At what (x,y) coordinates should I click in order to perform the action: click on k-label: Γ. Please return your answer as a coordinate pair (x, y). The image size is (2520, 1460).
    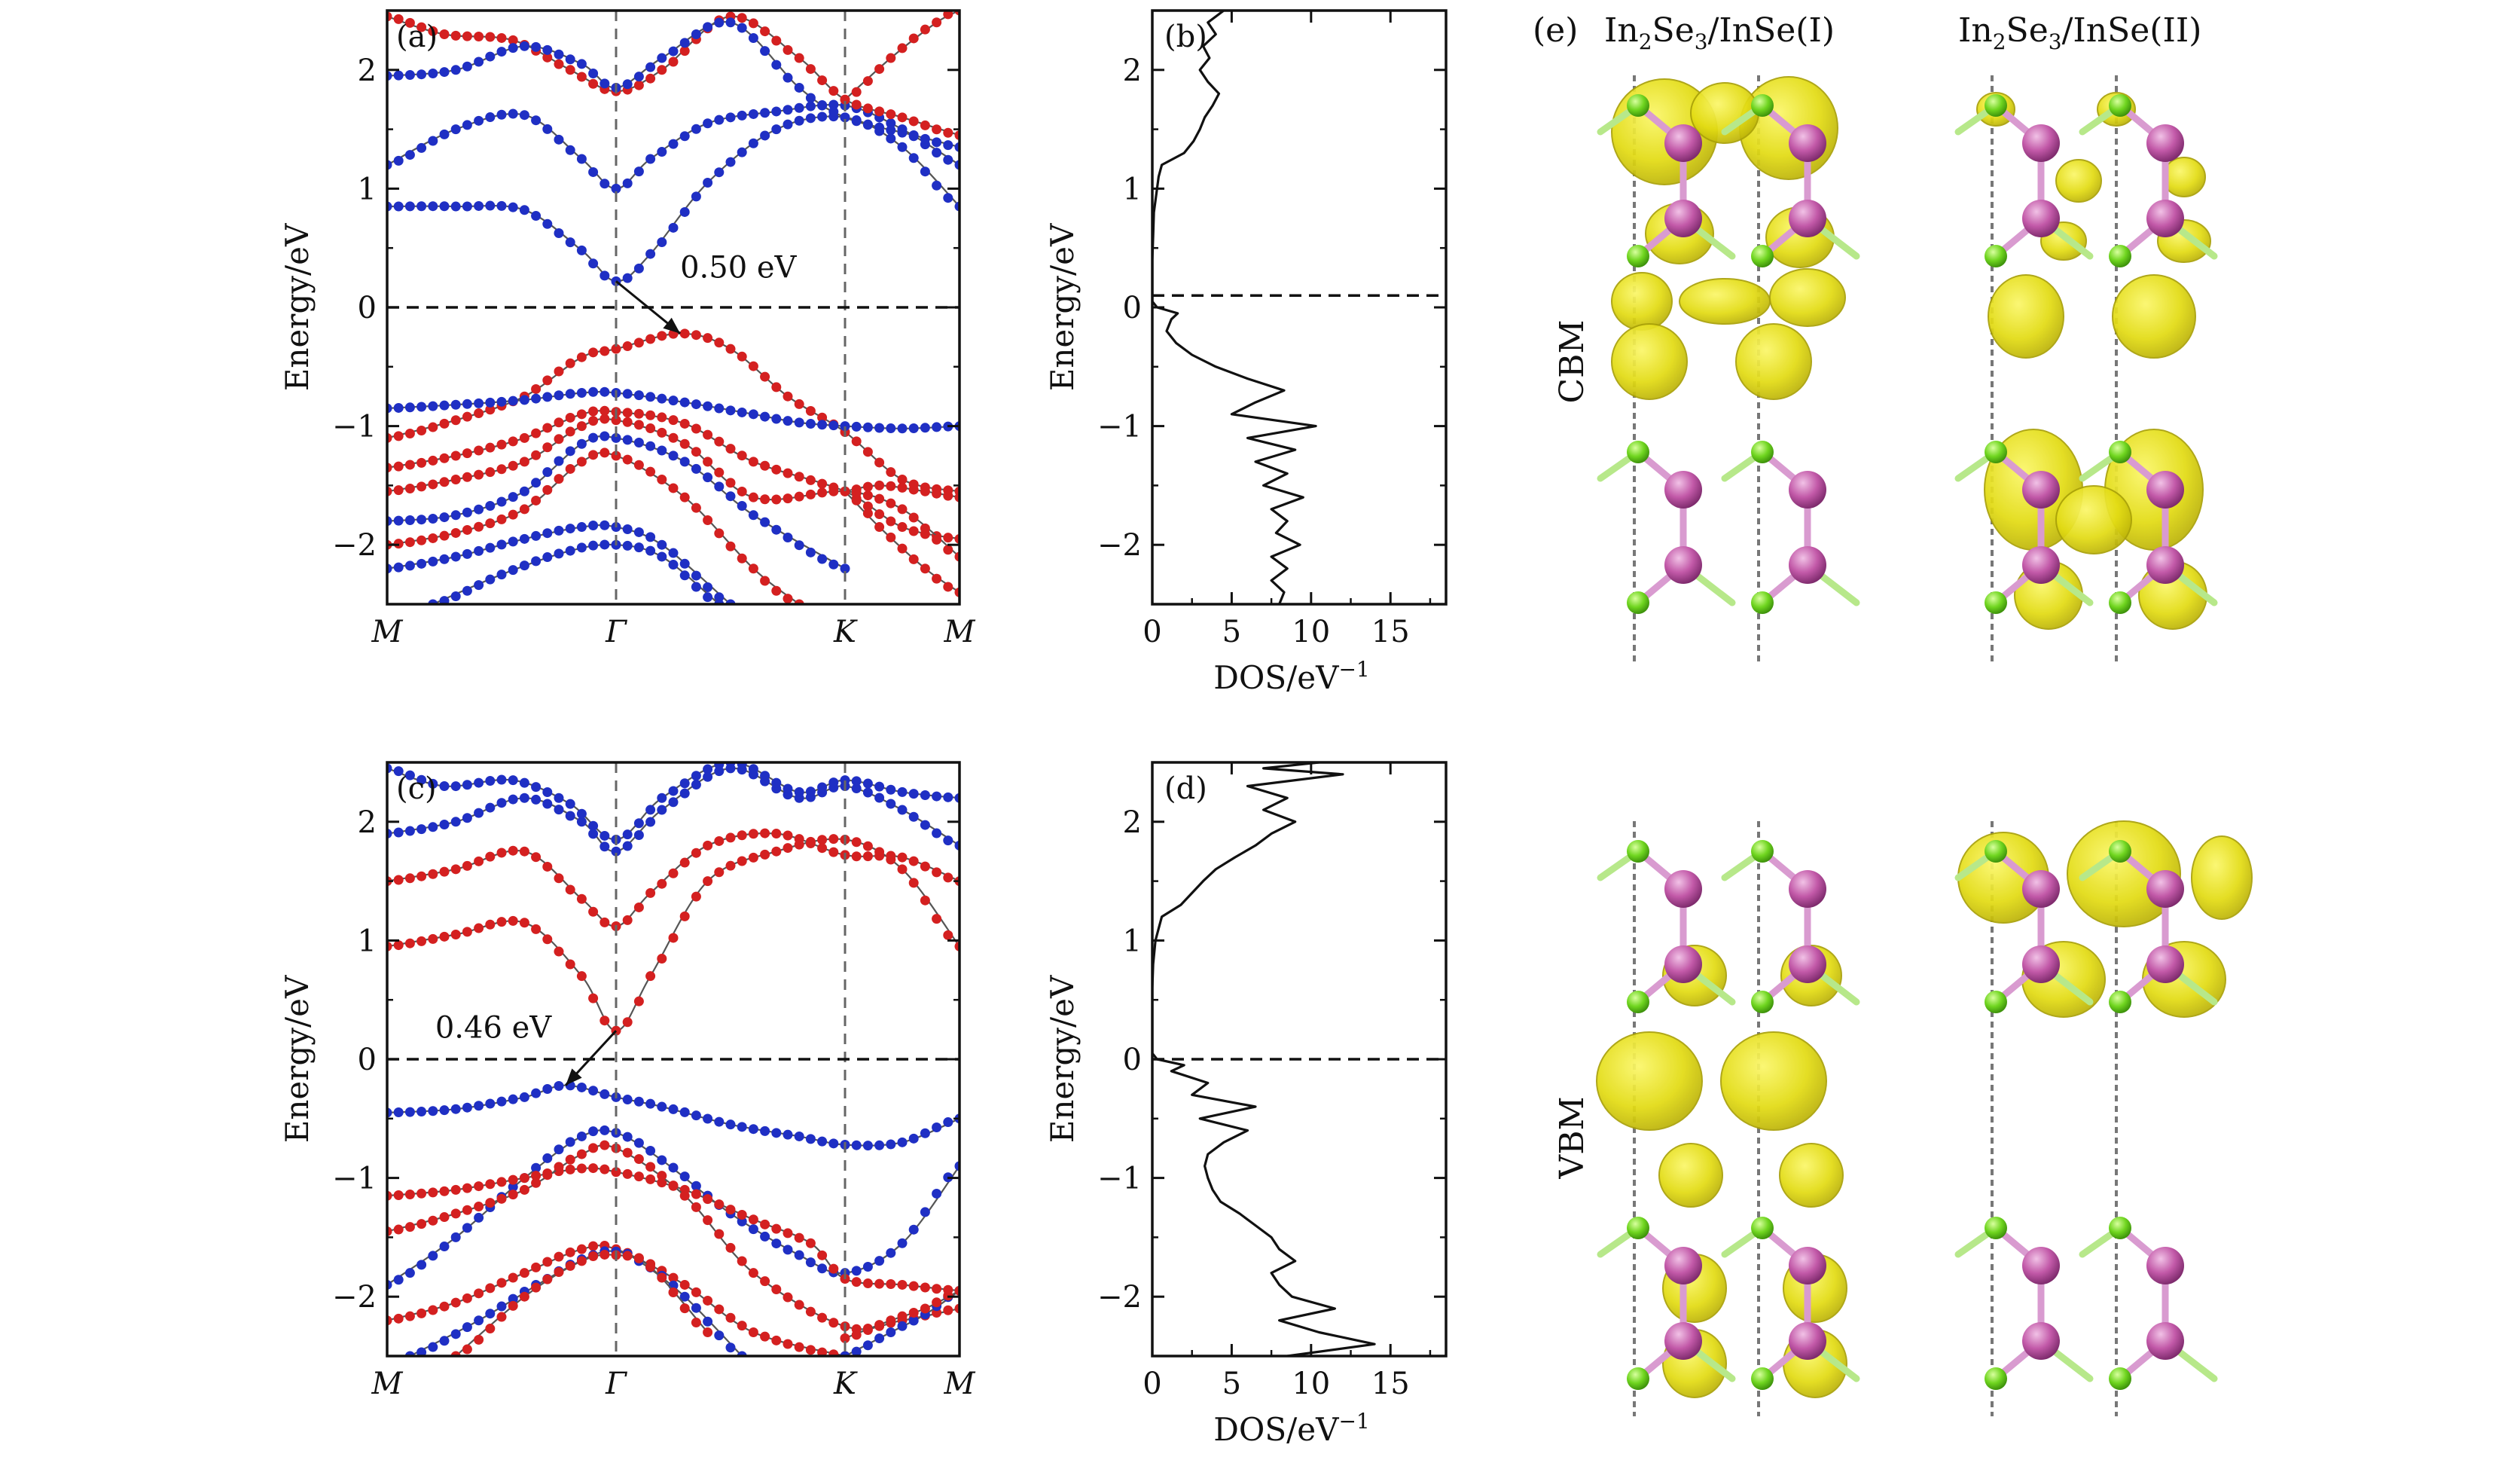
    Looking at the image, I should click on (616, 1384).